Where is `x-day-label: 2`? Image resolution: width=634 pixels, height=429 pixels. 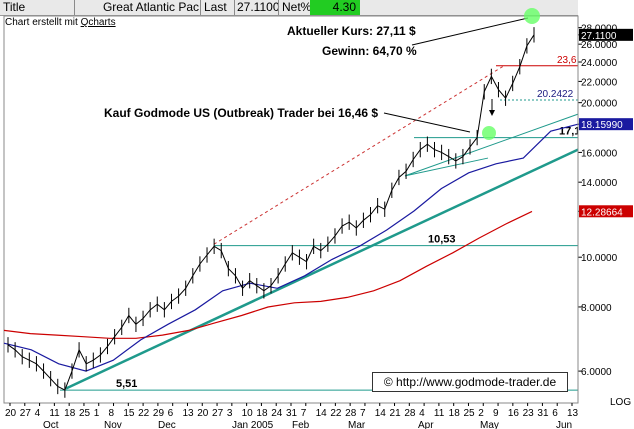
x-day-label: 2 is located at coordinates (481, 413).